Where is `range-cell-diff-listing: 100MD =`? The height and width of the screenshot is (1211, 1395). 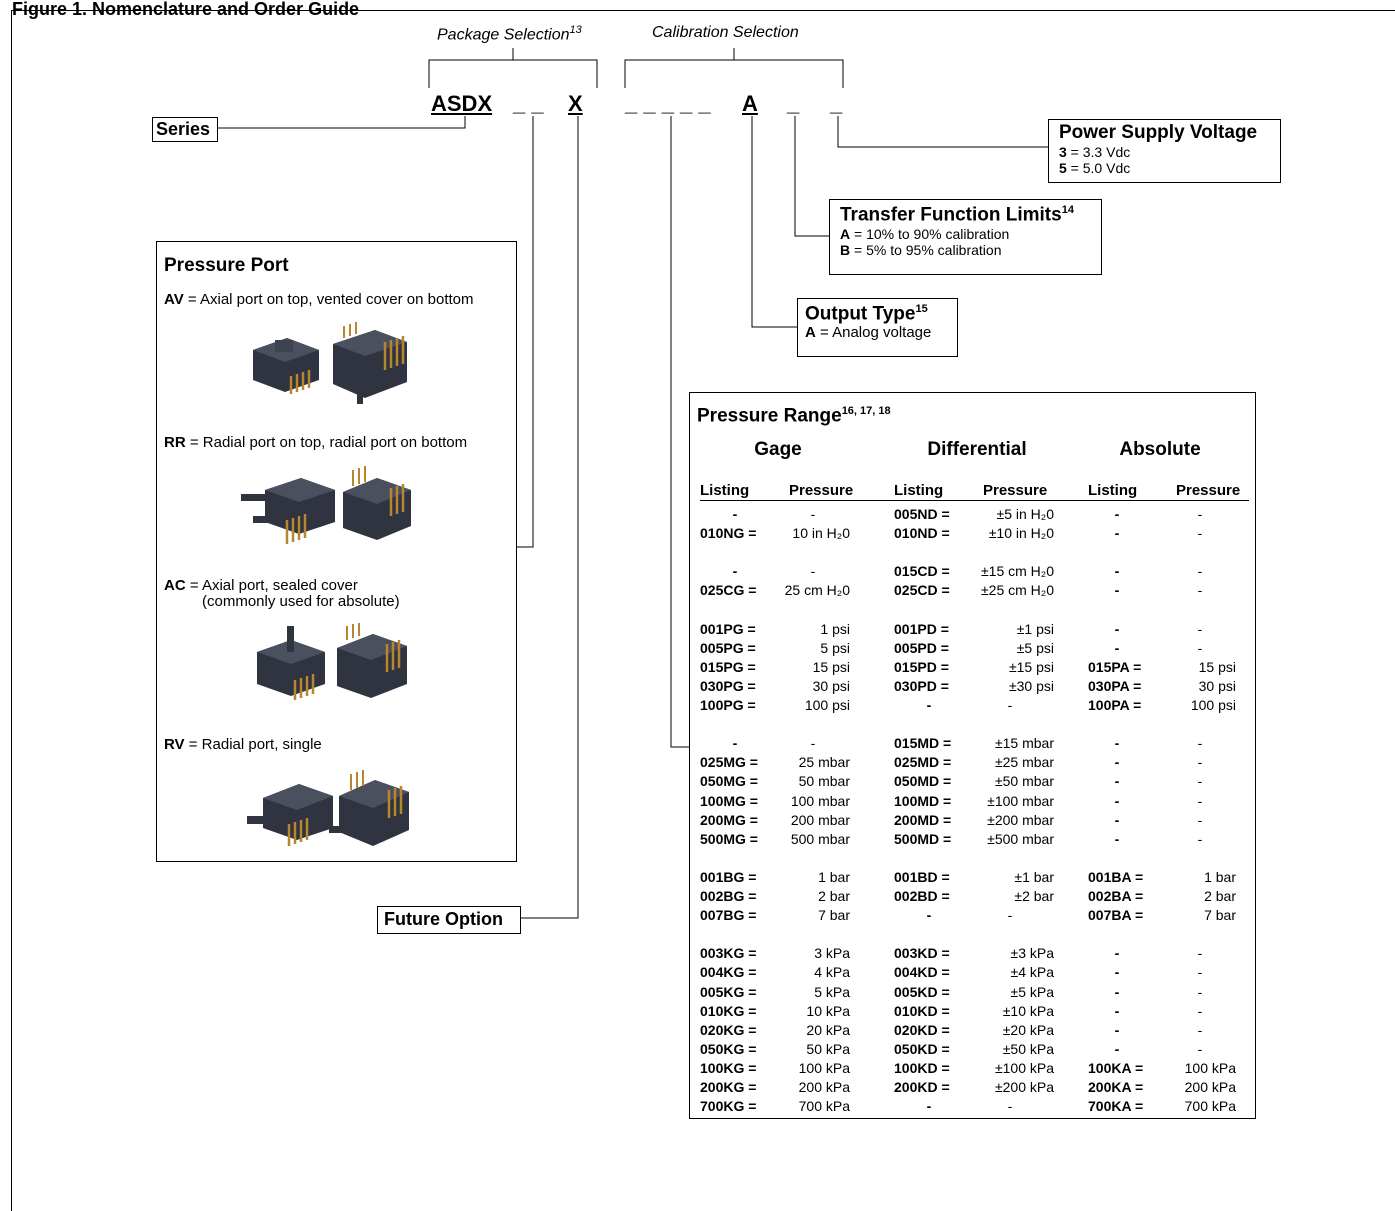 range-cell-diff-listing: 100MD = is located at coordinates (923, 800).